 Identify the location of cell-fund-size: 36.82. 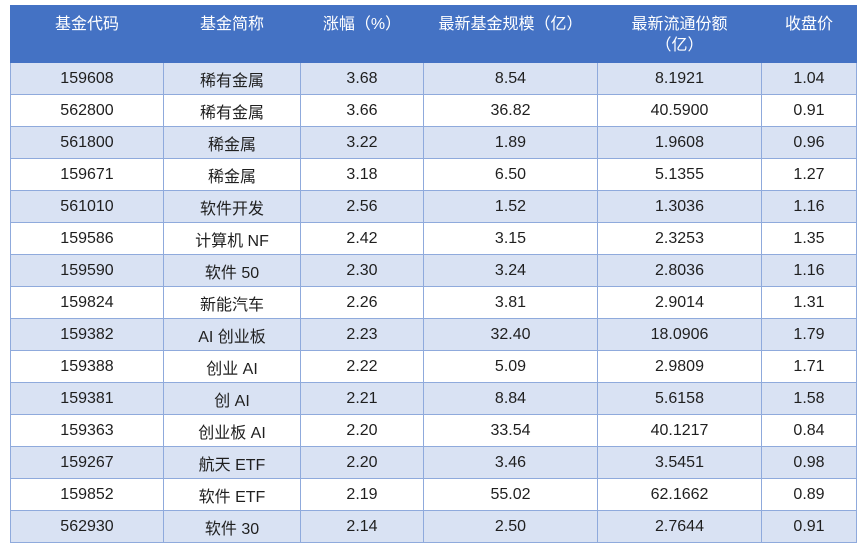
(510, 110).